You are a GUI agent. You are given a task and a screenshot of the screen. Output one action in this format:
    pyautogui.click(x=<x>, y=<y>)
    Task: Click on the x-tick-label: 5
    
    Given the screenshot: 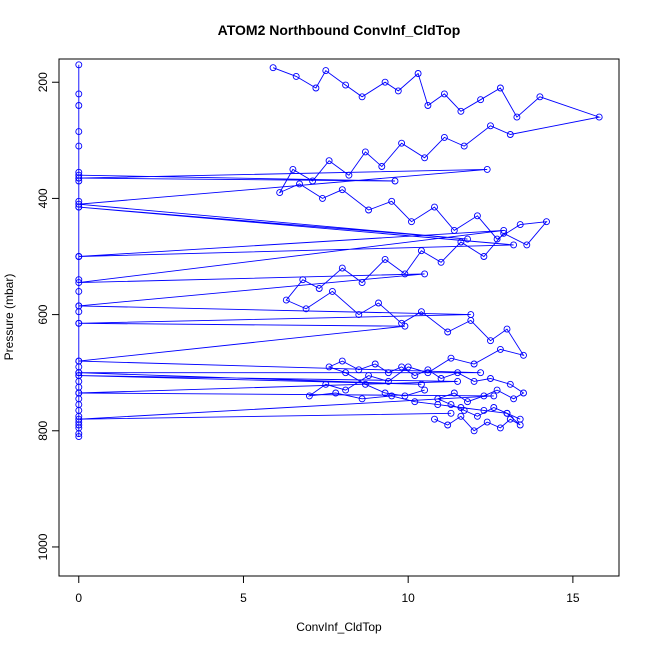 What is the action you would take?
    pyautogui.click(x=243, y=598)
    